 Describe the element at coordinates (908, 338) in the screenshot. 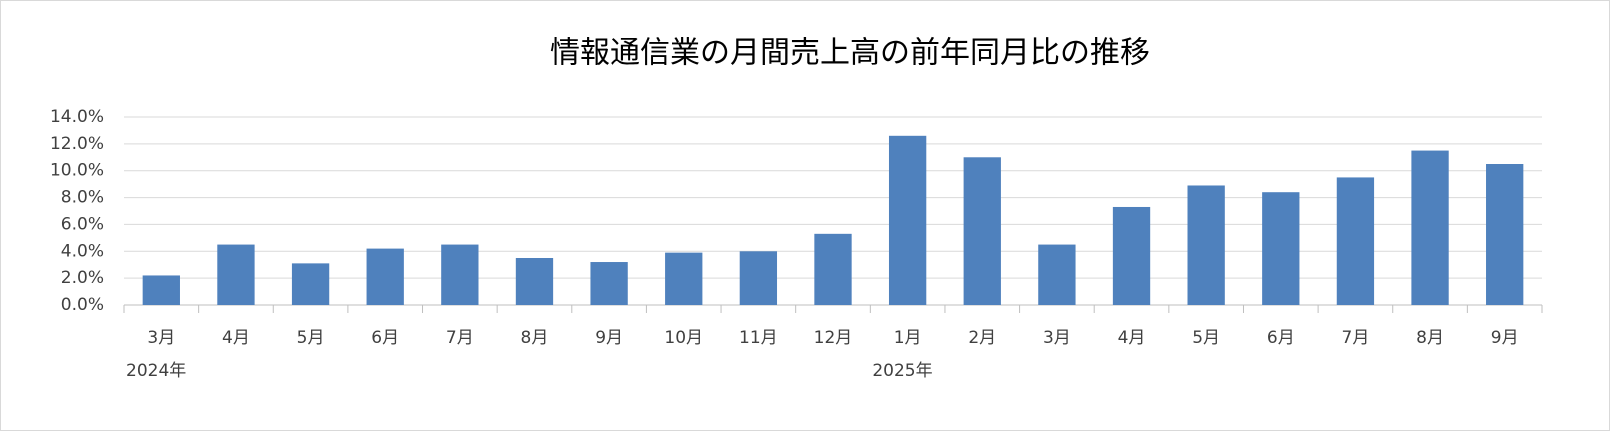

I see `x-tick-label: 1月` at that location.